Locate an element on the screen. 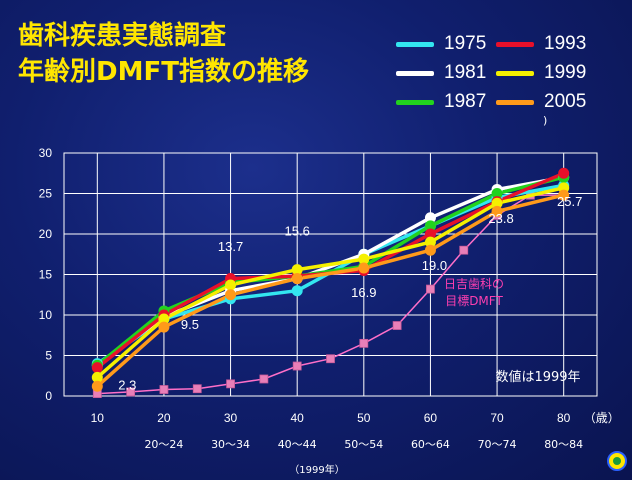 Image resolution: width=632 pixels, height=480 pixels. x-footnote: （1999年） is located at coordinates (316, 469).